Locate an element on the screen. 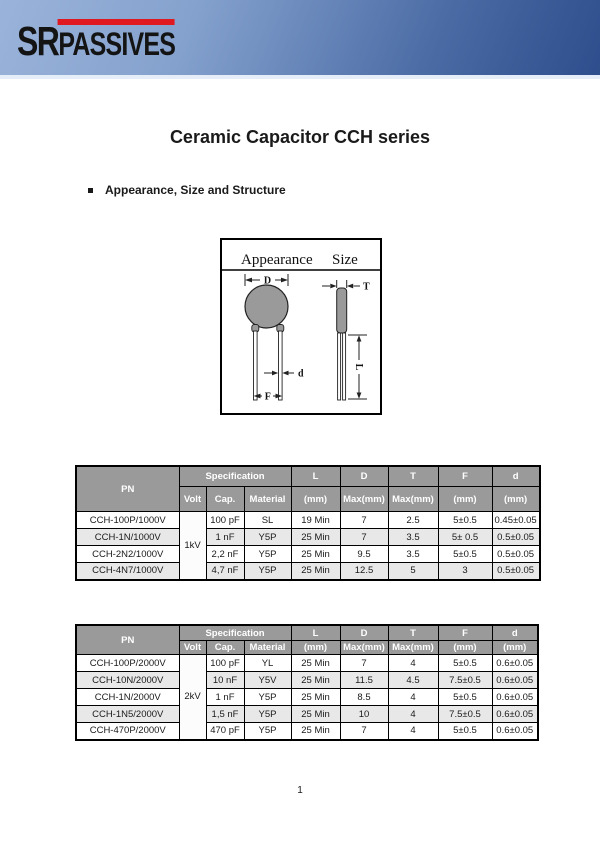 This screenshot has height=849, width=600. col-header-D-unit: Max(mm) is located at coordinates (364, 499).